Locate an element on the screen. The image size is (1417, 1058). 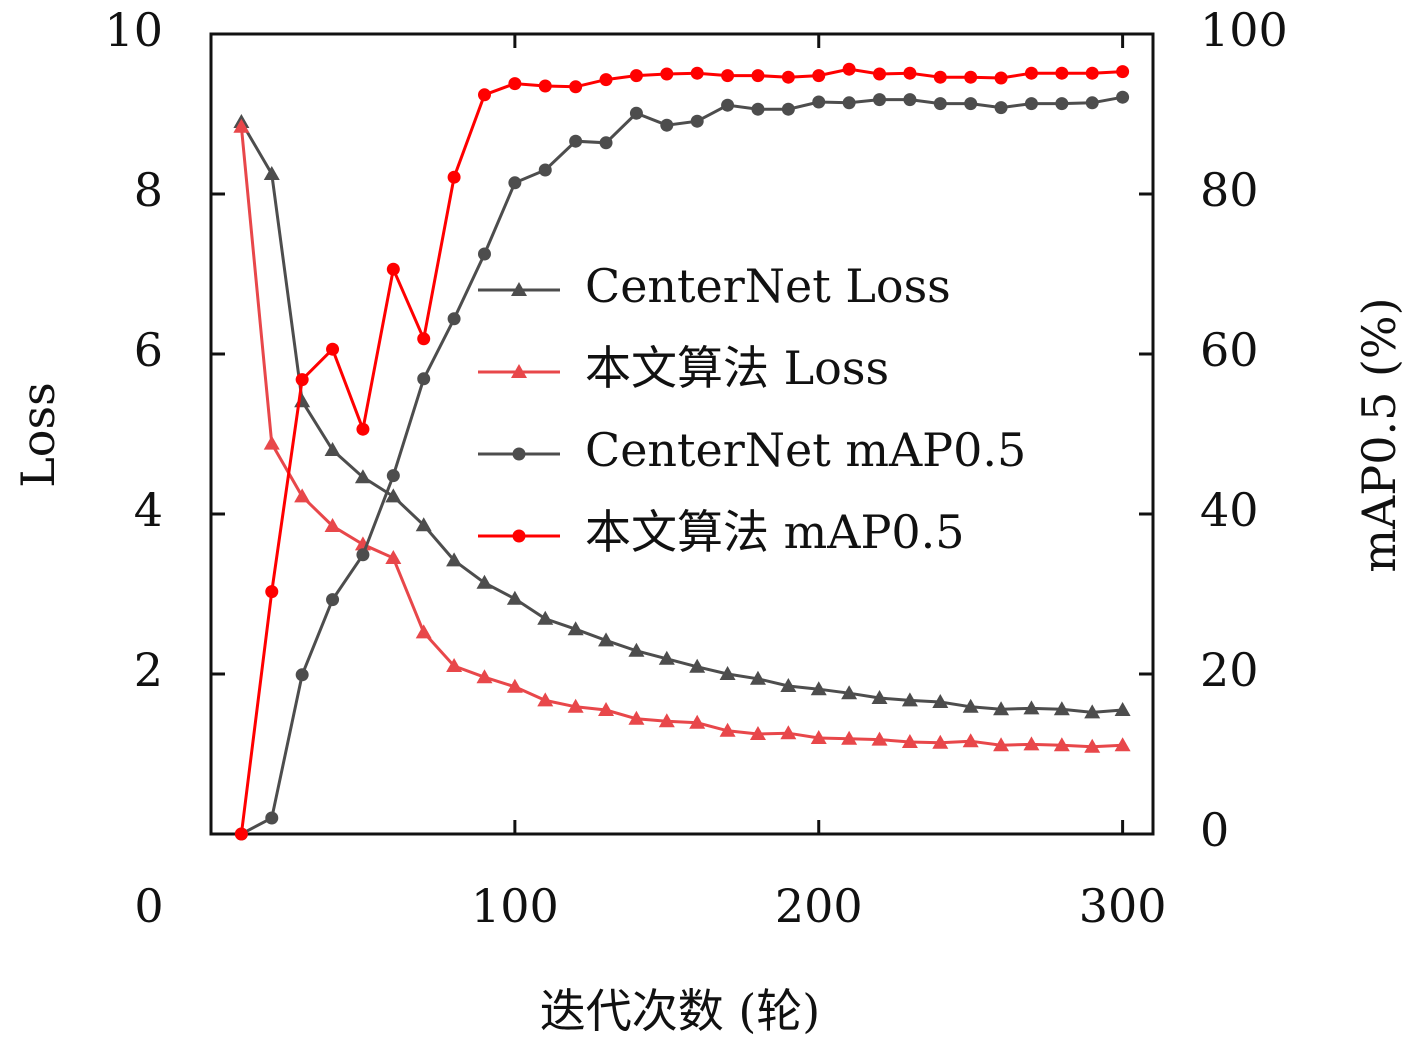
y2-tick-label: 0 is located at coordinates (1214, 830).